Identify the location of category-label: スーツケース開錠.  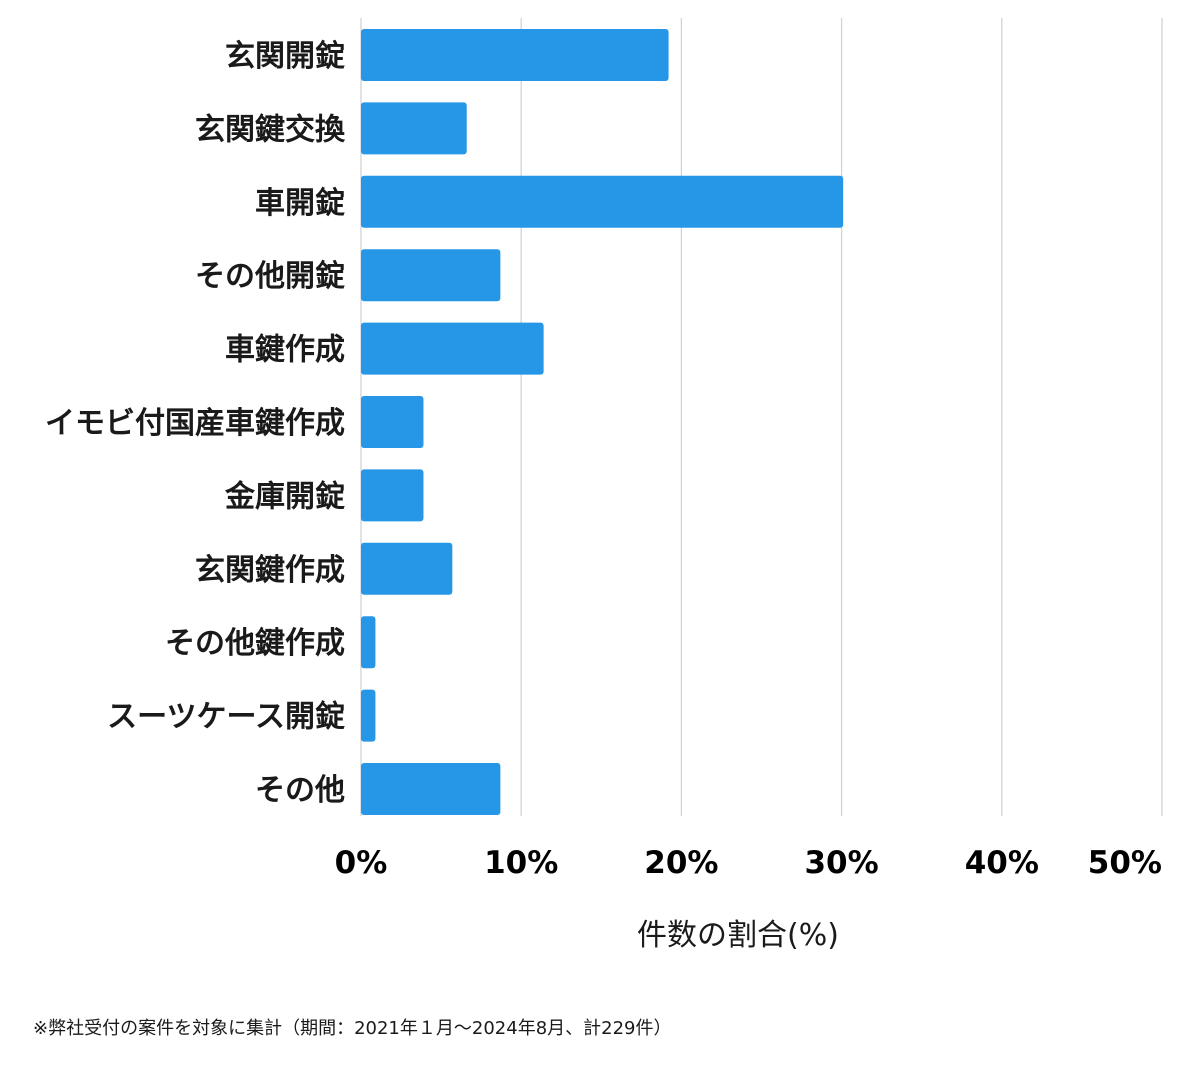
(226, 717).